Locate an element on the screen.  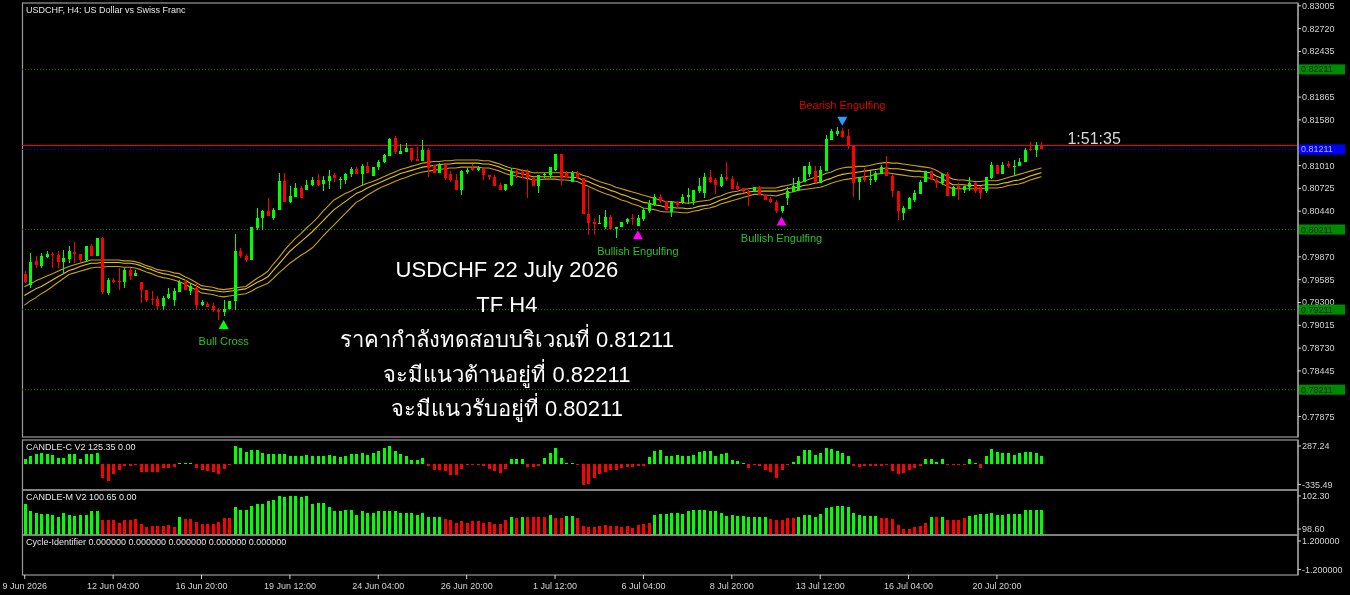
x-tick-label: 8 Jul 20:00 is located at coordinates (731, 586).